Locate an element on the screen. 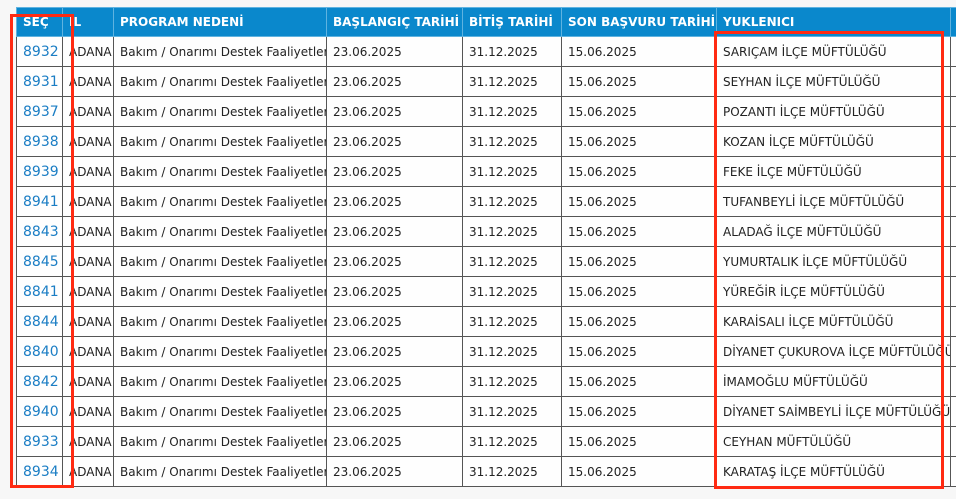  contractor-cell: KARATAŞ İLÇE MÜFTÜLÜĞÜ is located at coordinates (833, 471).